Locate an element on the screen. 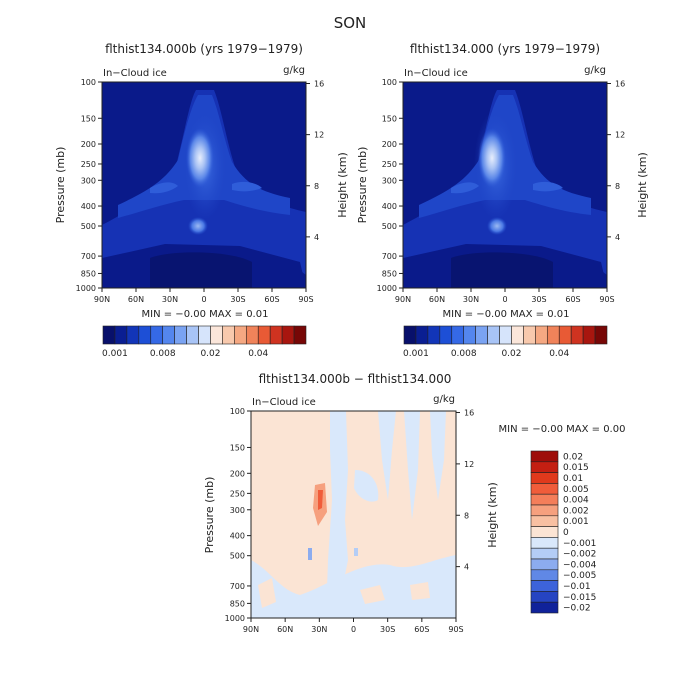 The width and height of the screenshot is (700, 700). panel-b-stats: MIN = −0.00 MAX = 0.01 is located at coordinates (506, 314).